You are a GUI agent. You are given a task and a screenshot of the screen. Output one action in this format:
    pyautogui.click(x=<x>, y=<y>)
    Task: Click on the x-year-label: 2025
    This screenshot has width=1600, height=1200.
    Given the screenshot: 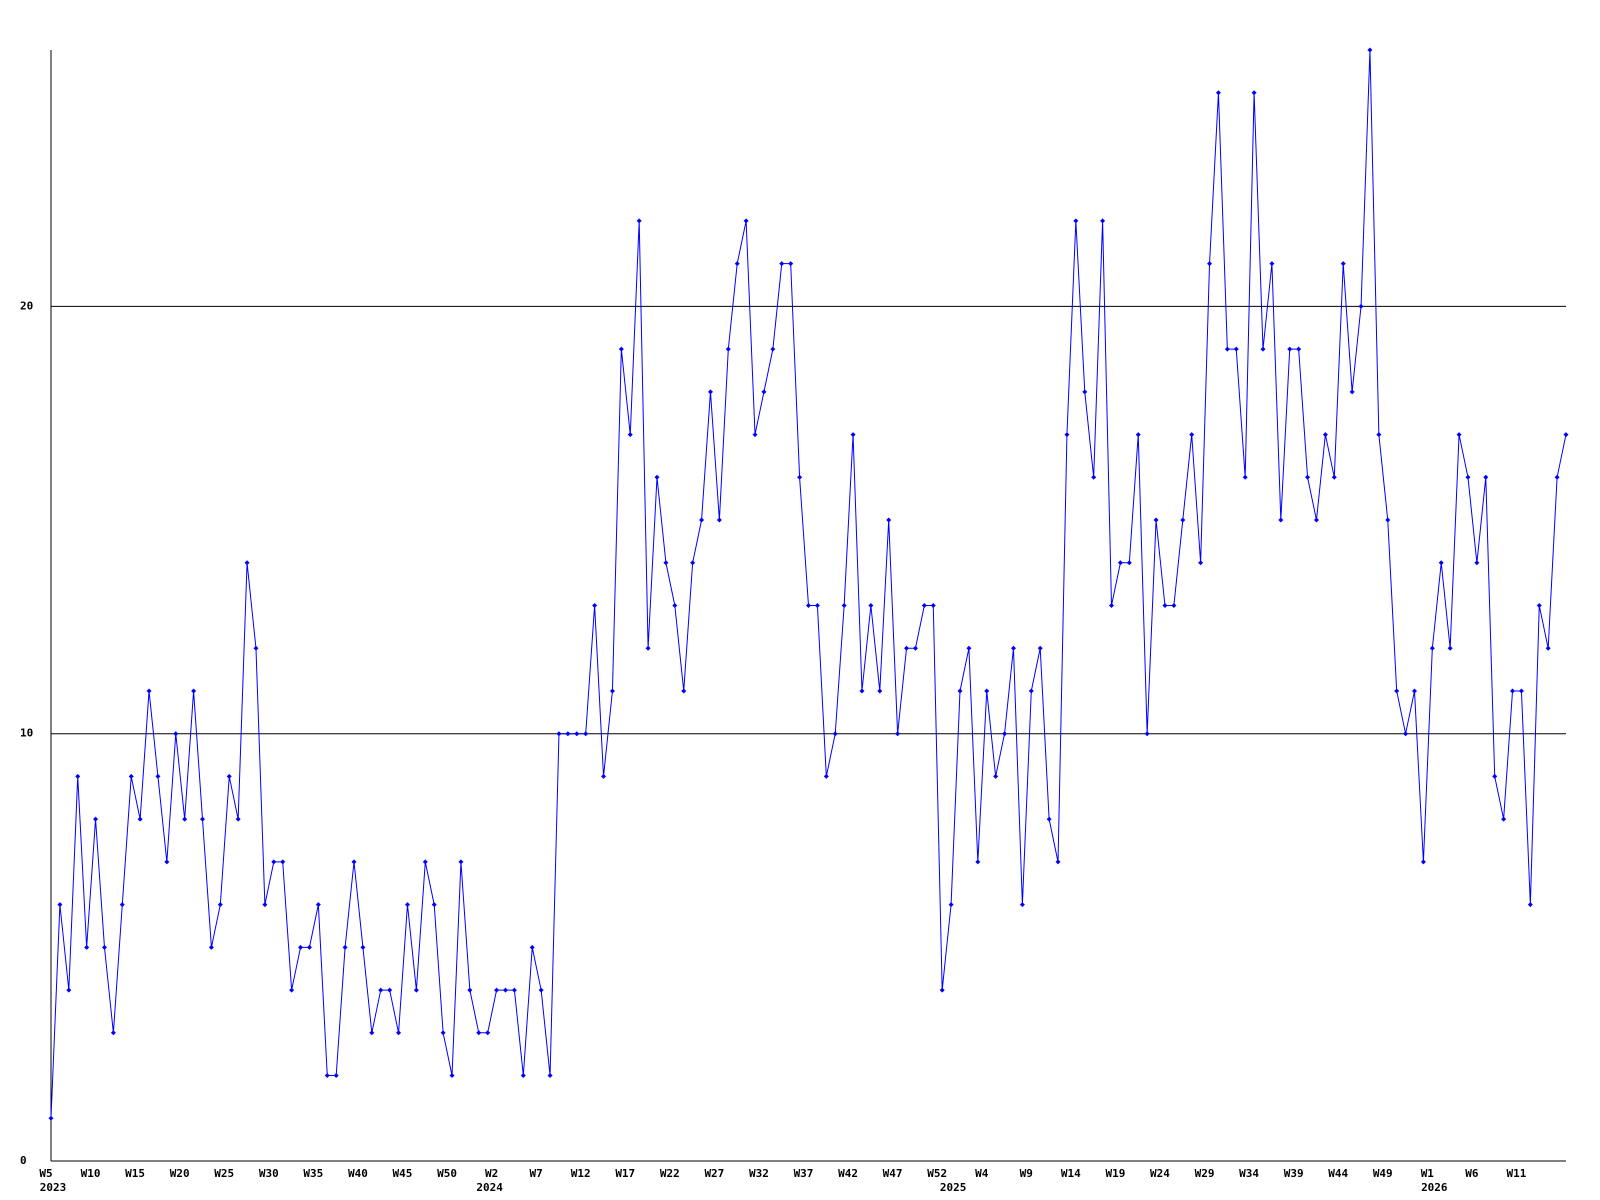 What is the action you would take?
    pyautogui.click(x=953, y=1187)
    